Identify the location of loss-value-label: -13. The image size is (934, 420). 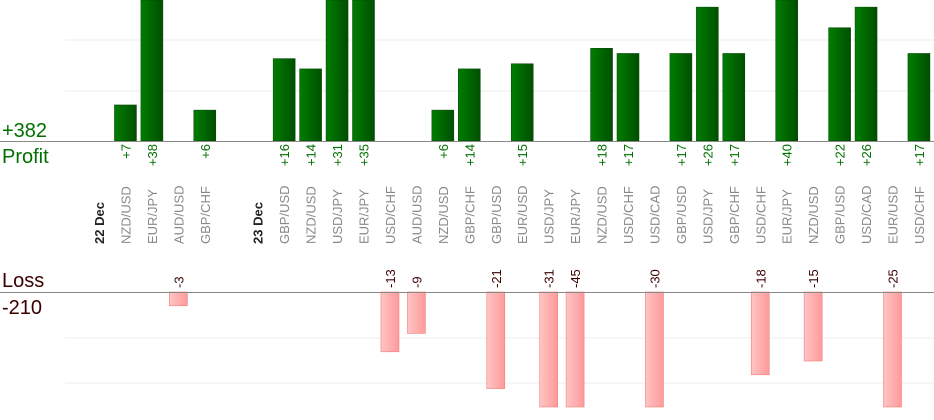
(390, 278).